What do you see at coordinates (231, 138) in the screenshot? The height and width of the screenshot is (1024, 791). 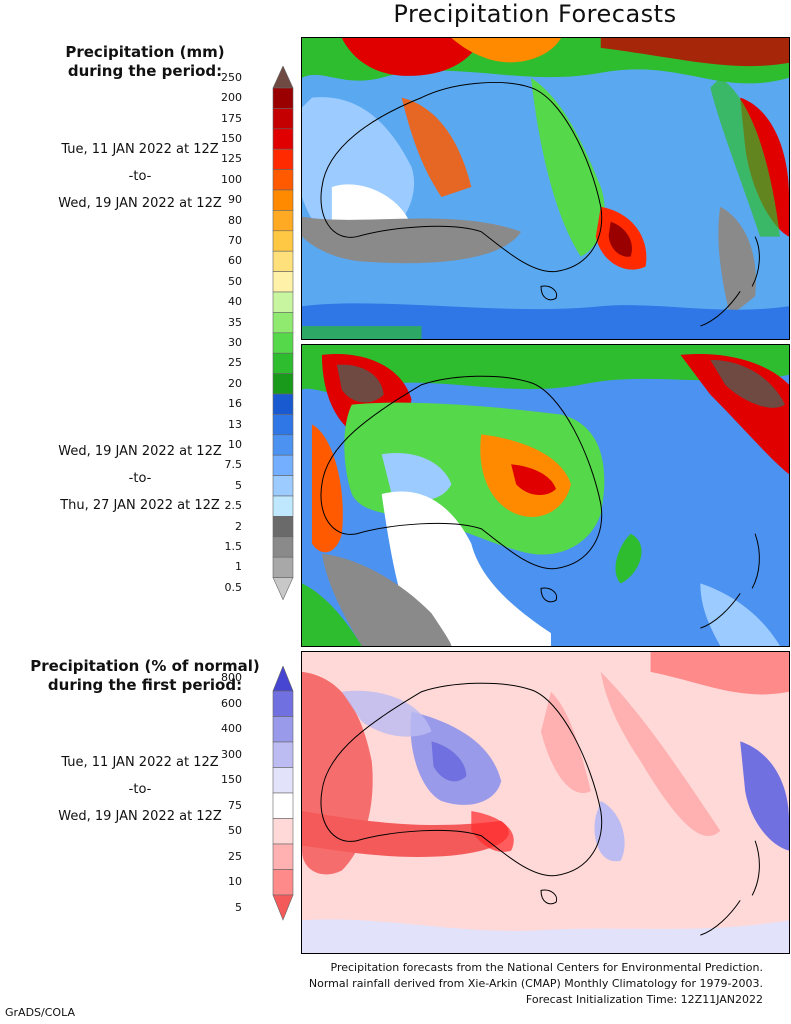 I see `precip-colorbar-tick-label: 150` at bounding box center [231, 138].